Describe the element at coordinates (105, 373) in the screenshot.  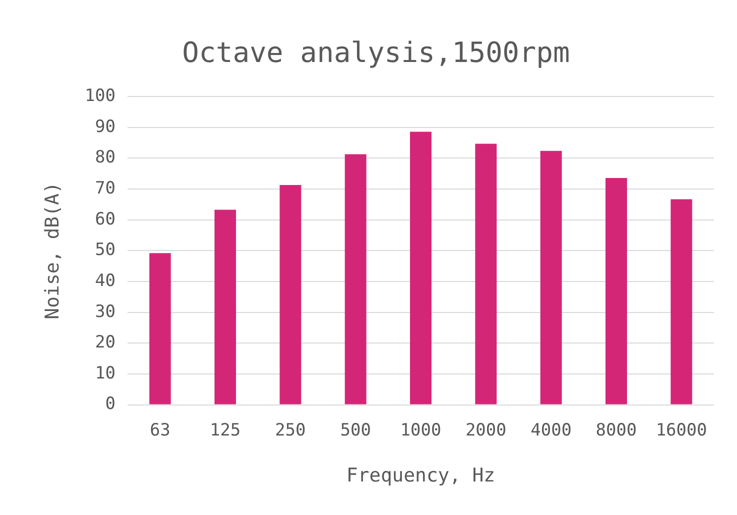
I see `y-tick-label: 10` at that location.